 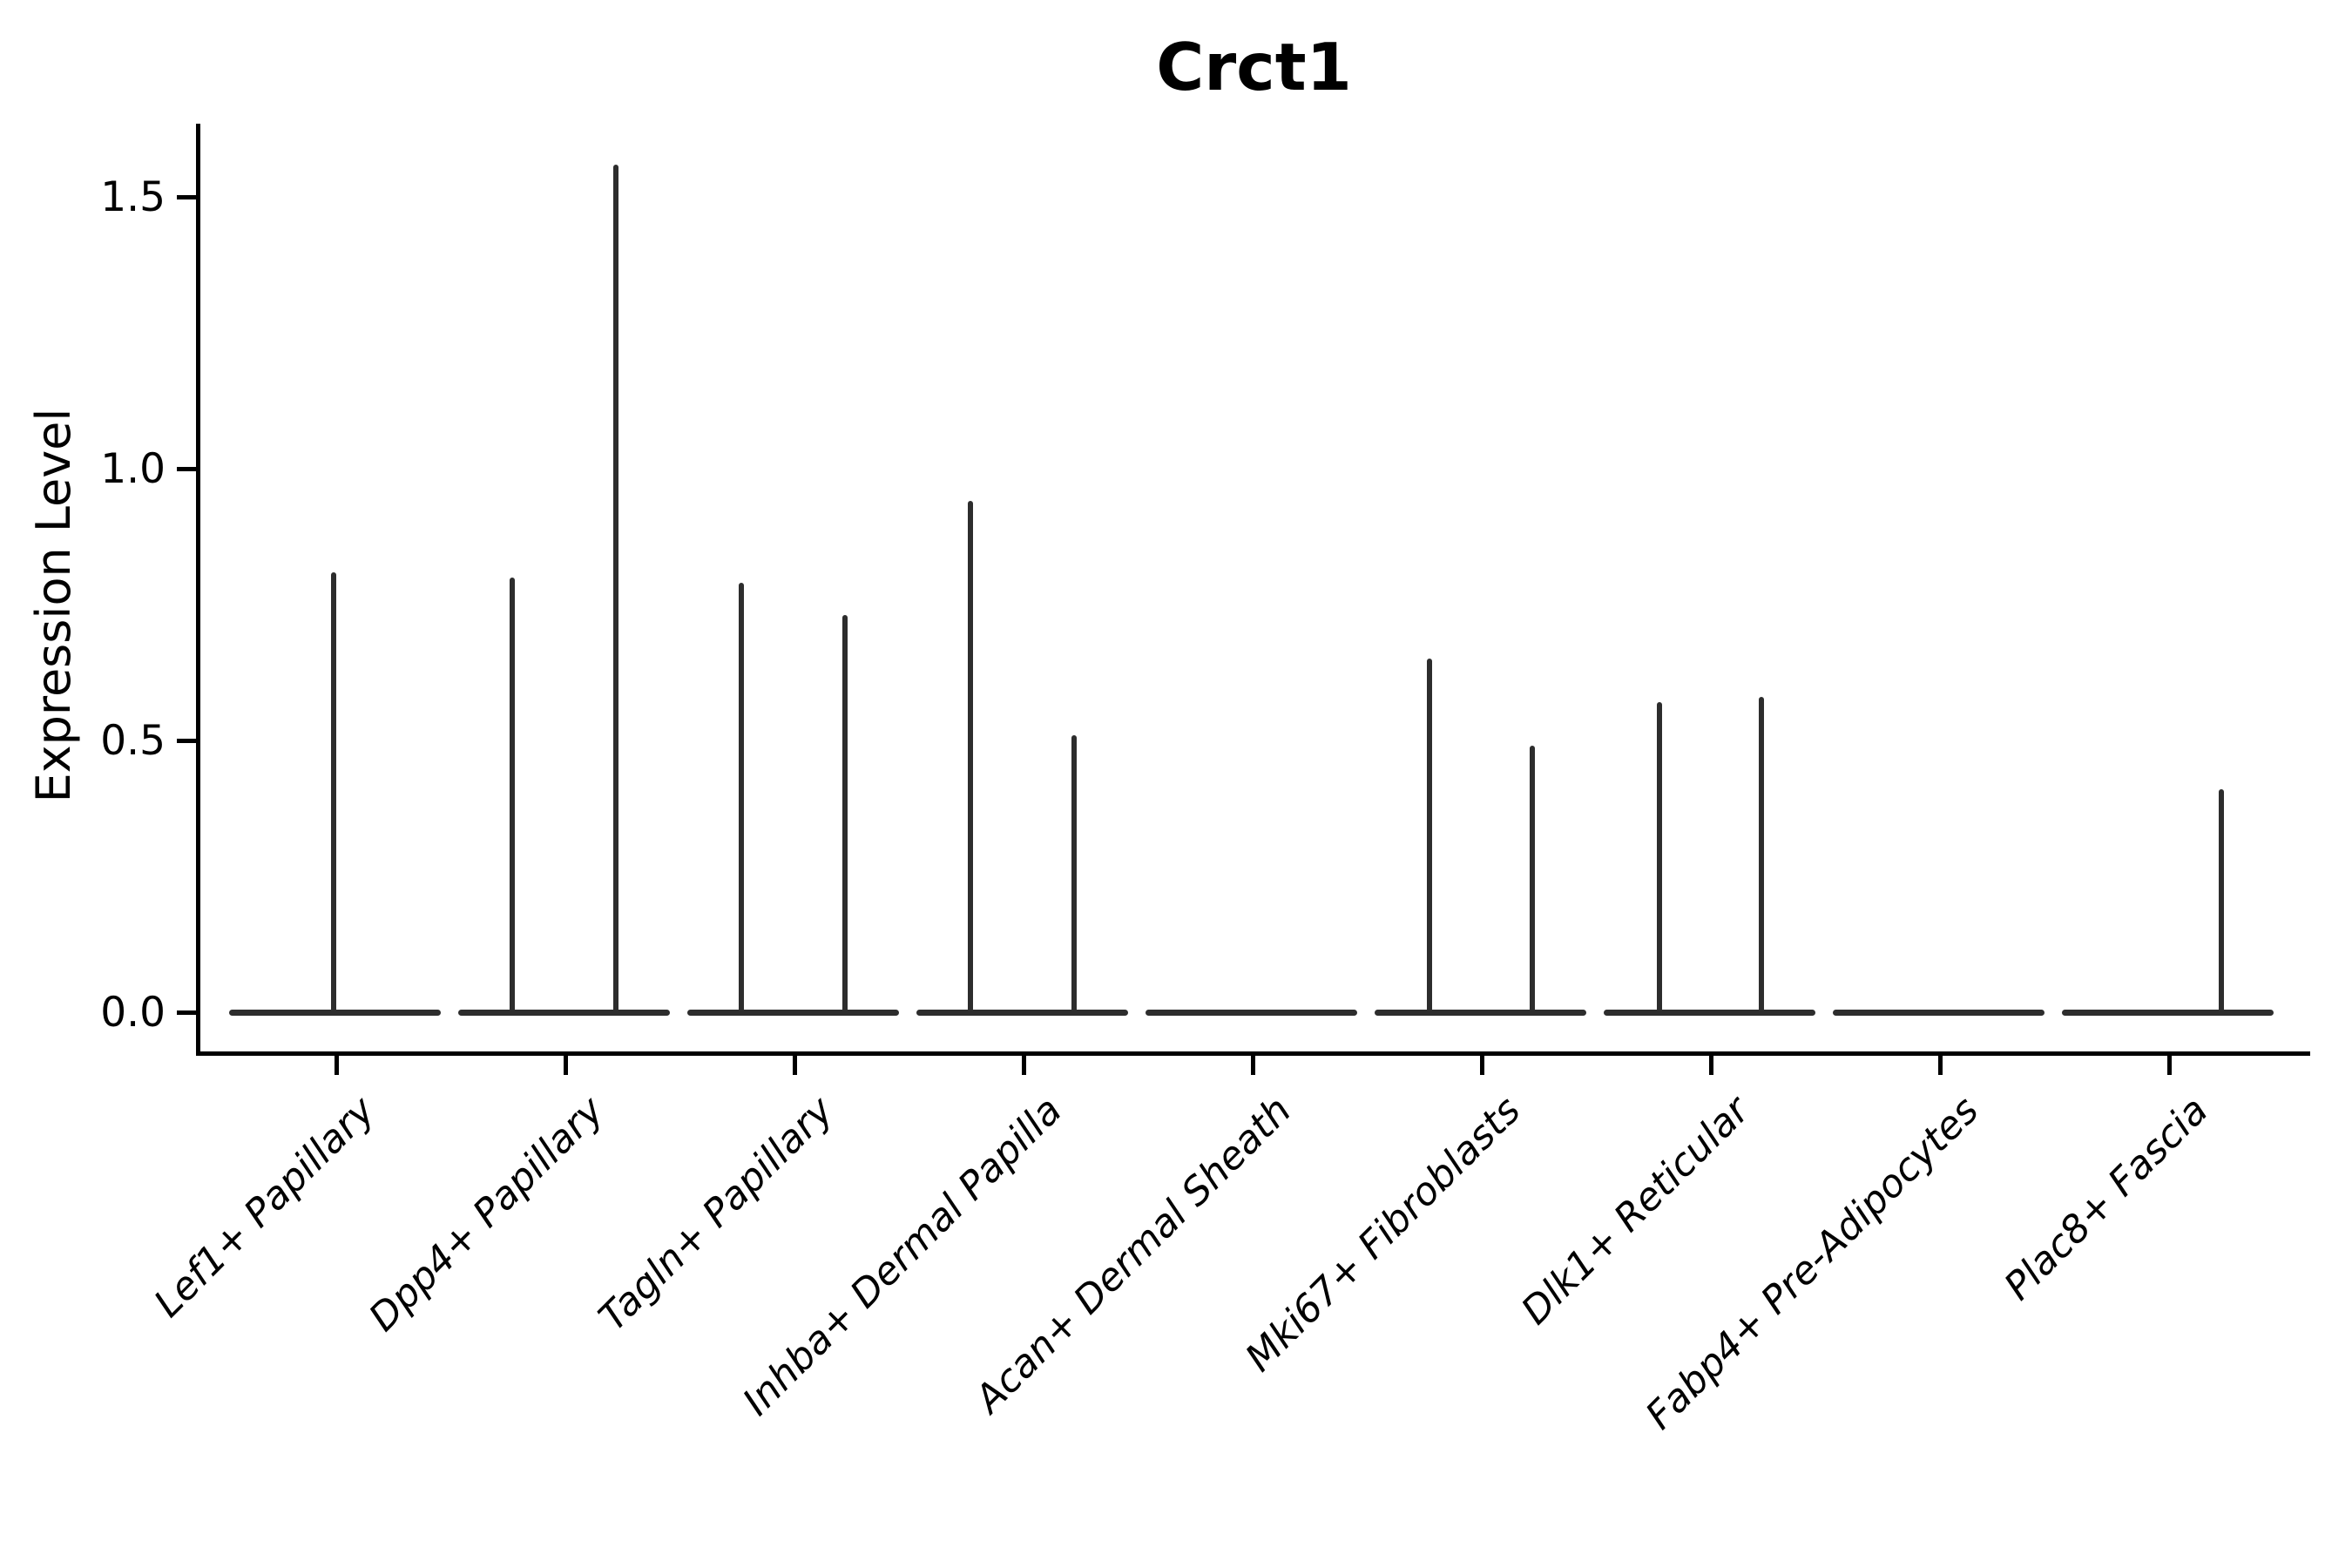 I want to click on x-tick-label: Dlk1+ Reticular, so click(x=1635, y=1211).